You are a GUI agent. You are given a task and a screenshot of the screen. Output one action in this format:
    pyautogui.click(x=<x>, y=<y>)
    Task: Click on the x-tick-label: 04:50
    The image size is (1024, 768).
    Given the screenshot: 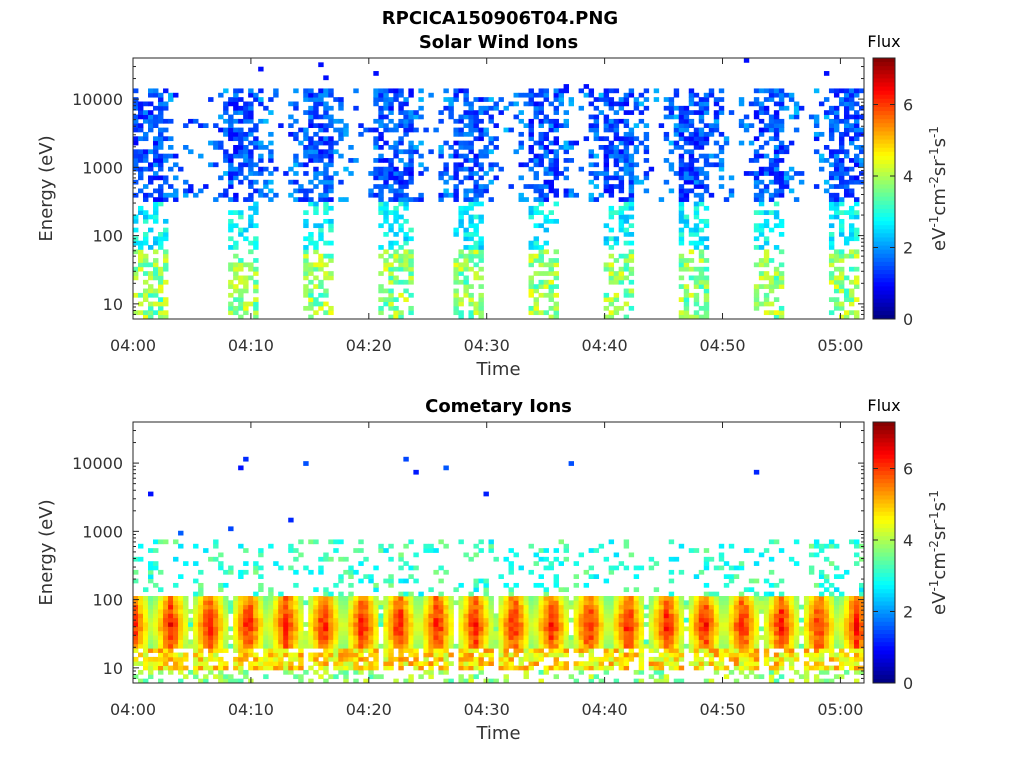 What is the action you would take?
    pyautogui.click(x=722, y=345)
    